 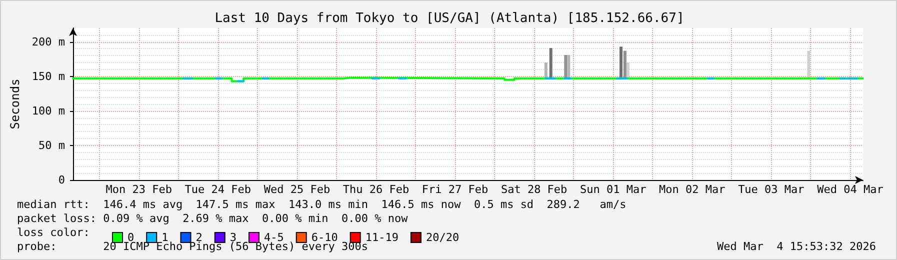 I want to click on text: packet loss: 0.09 % avg 2.69 % max 0.00 % min 0.00 % now, so click(x=212, y=218).